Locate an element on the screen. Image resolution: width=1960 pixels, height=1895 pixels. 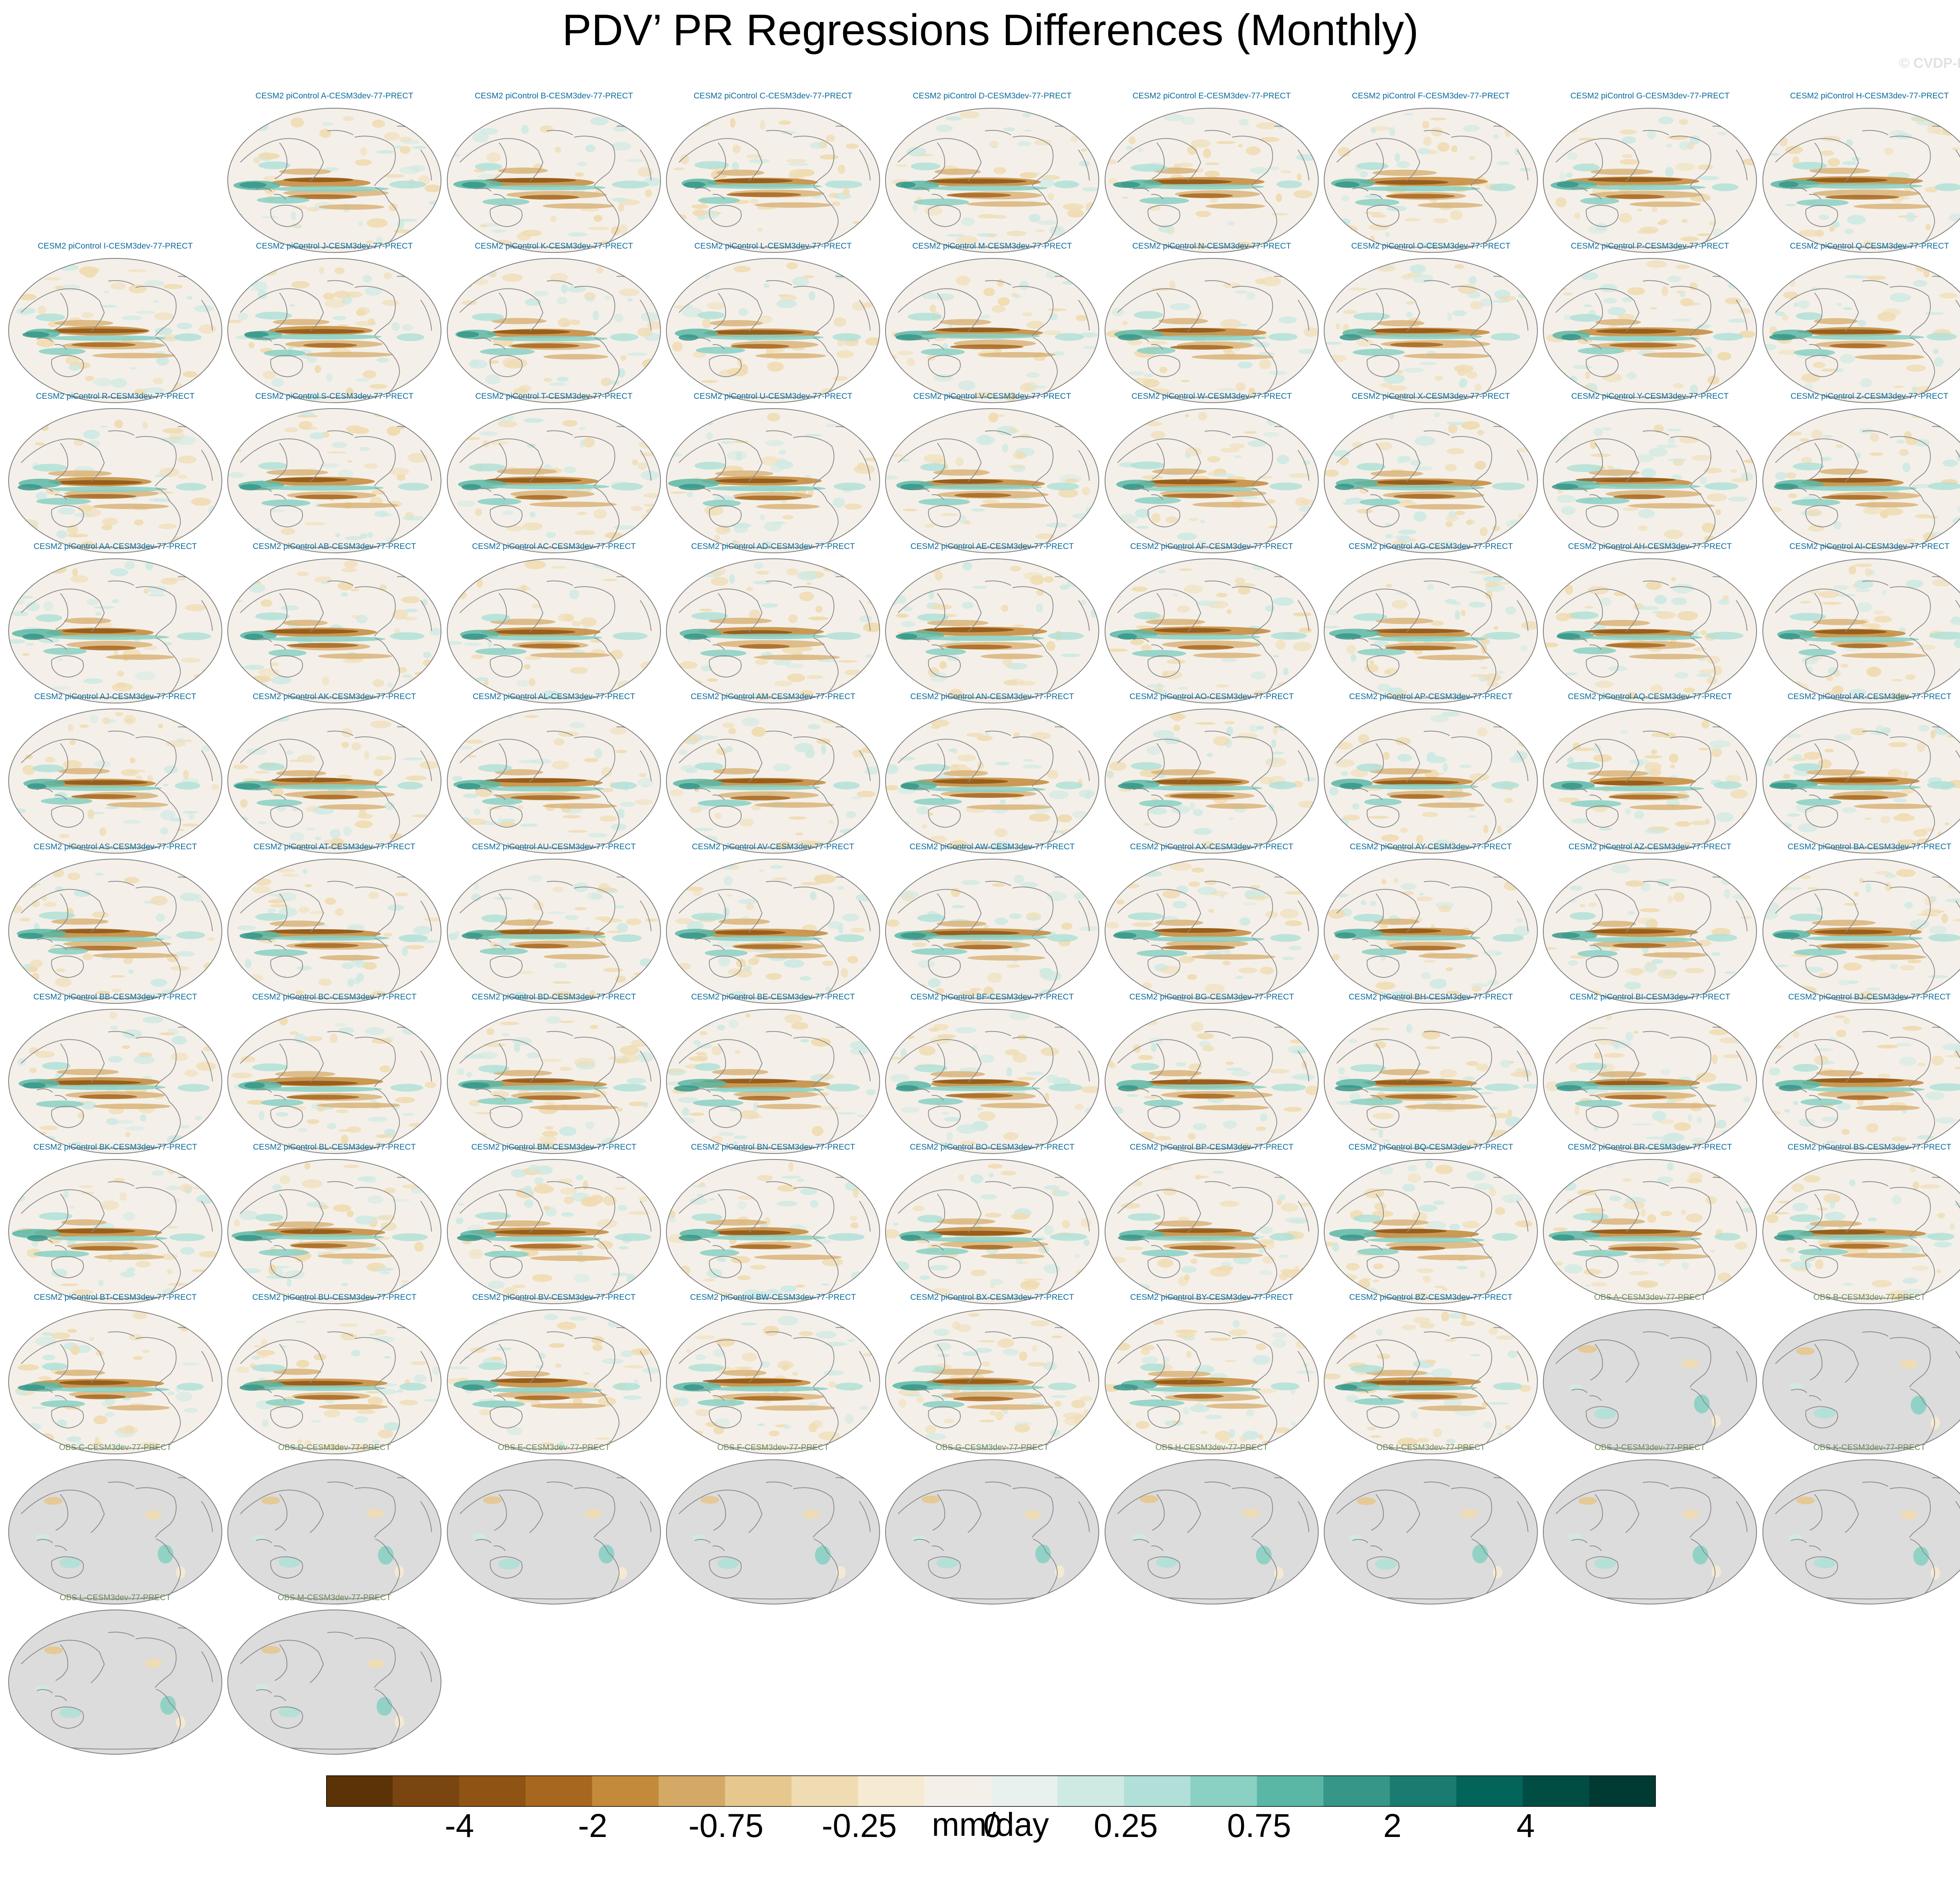
panel-title: CESM2 piControl N-CESM3dev-77-PRECT is located at coordinates (1211, 246).